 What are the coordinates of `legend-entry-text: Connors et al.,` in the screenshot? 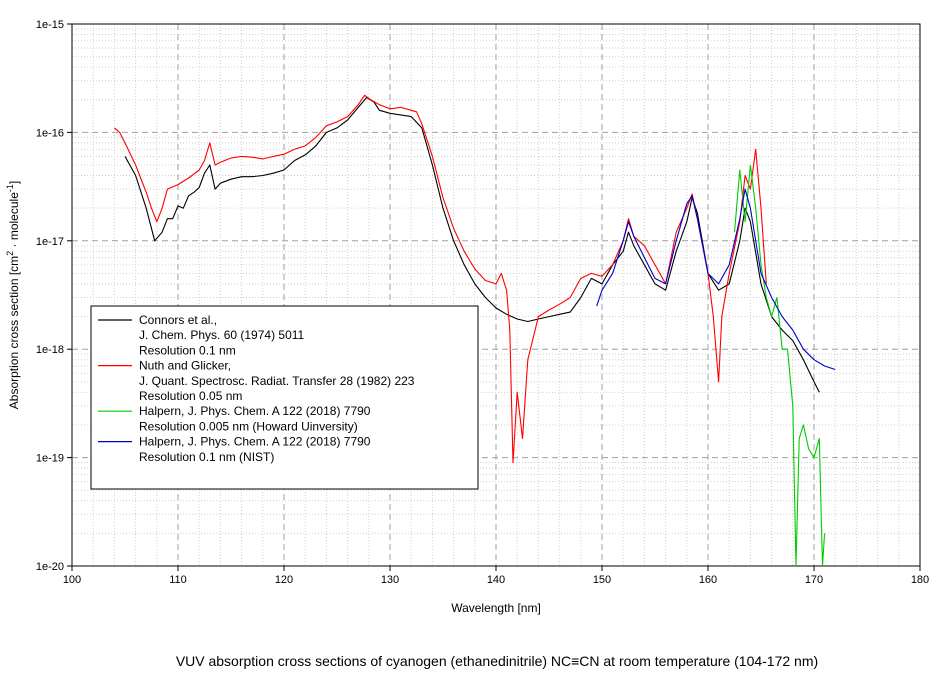 It's located at (178, 320).